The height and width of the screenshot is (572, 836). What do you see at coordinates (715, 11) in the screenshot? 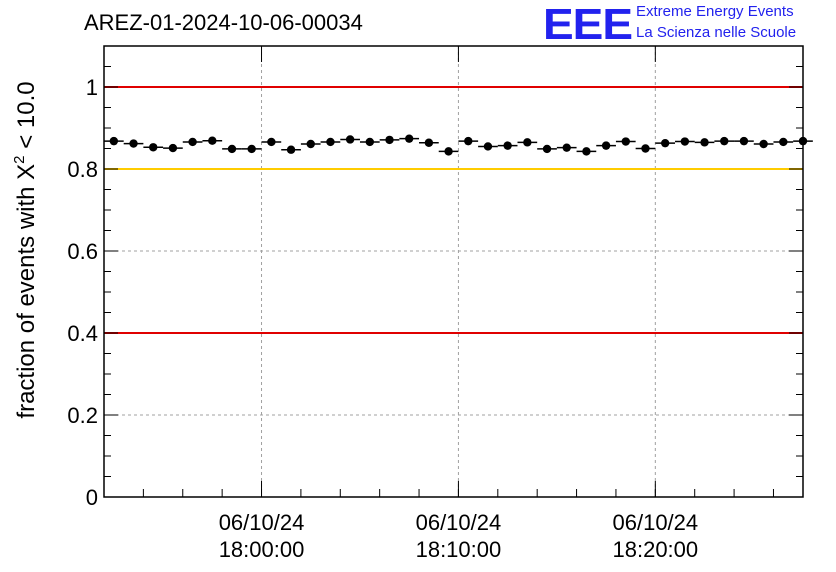
I see `logo-line-1: Extreme Energy Events` at bounding box center [715, 11].